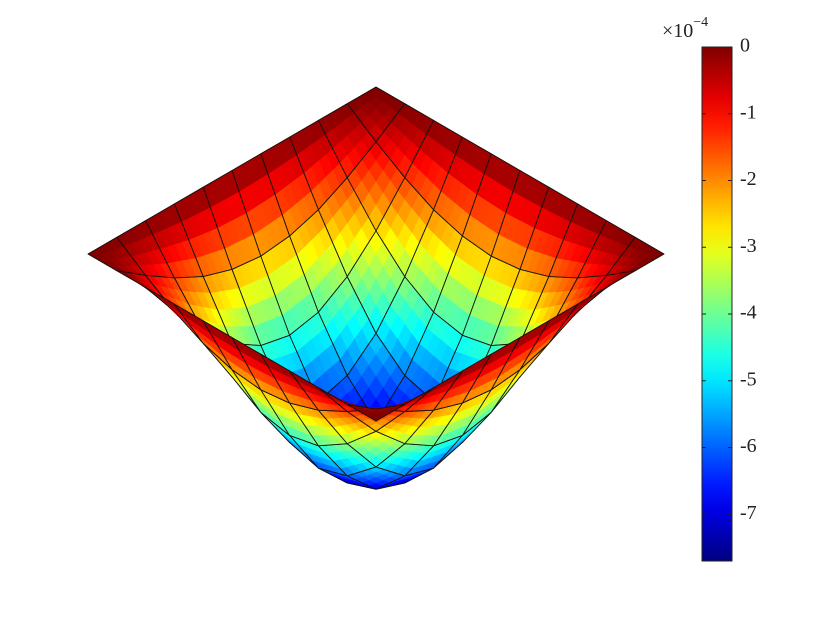 This screenshot has height=630, width=840. I want to click on colorbar-tick-label: -1, so click(748, 112).